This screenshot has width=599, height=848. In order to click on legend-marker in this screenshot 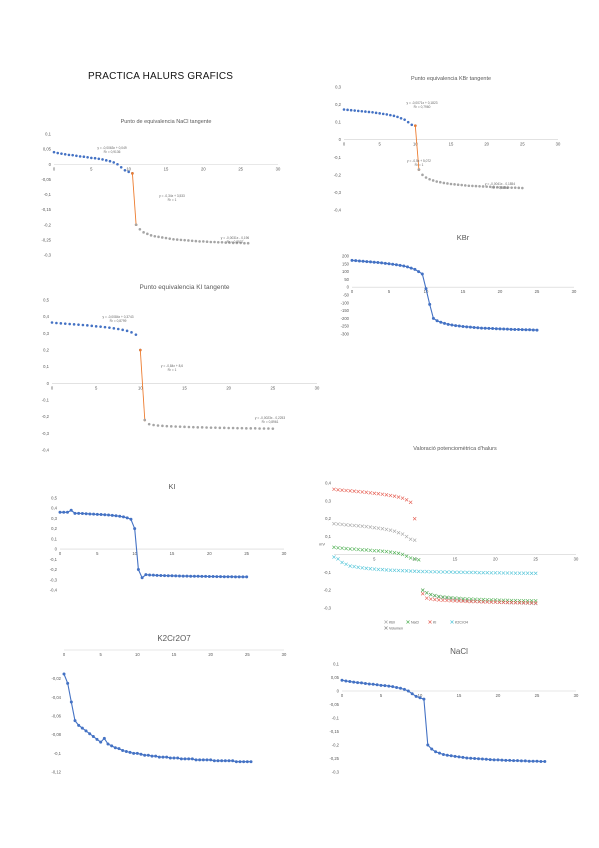, I will do `click(386, 622)`.